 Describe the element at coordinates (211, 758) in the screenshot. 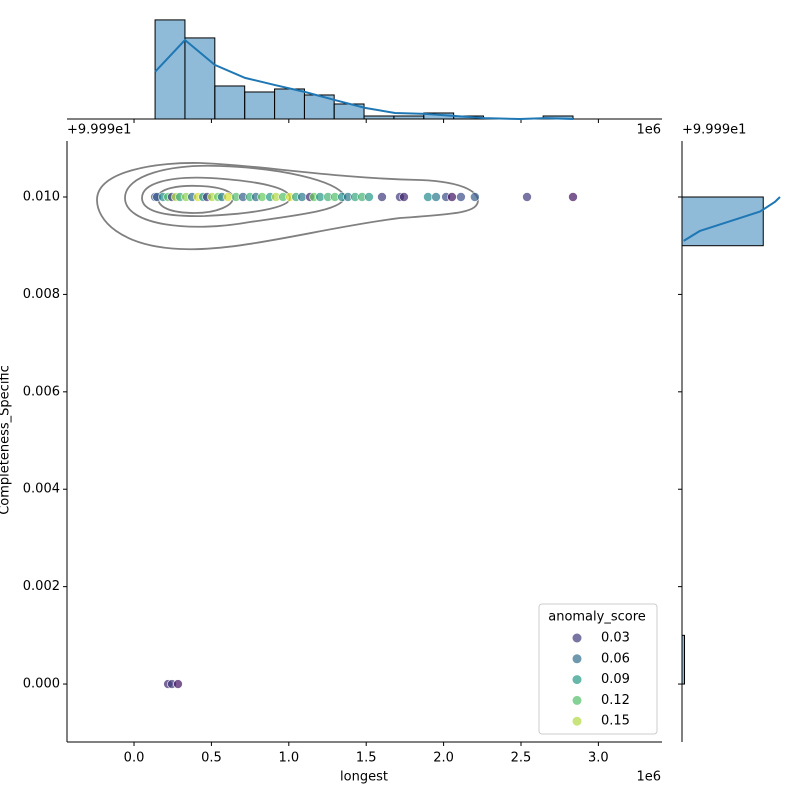

I see `x-tick-label: 0.5` at that location.